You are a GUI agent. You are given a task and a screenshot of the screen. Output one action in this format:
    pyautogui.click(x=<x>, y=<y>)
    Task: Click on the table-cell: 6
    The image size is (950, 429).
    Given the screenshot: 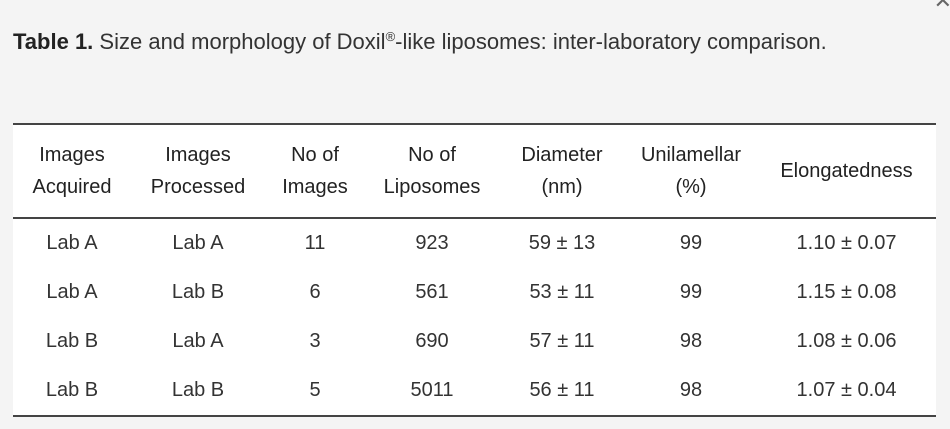 What is the action you would take?
    pyautogui.click(x=315, y=292)
    